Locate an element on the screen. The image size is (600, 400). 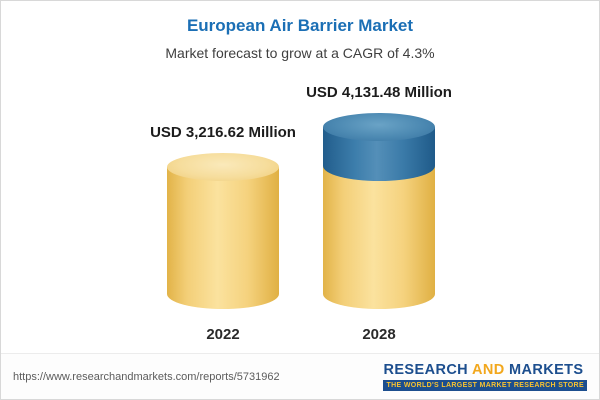
bar-2022: USD 3,216.62 Million 2022 is located at coordinates (223, 233).